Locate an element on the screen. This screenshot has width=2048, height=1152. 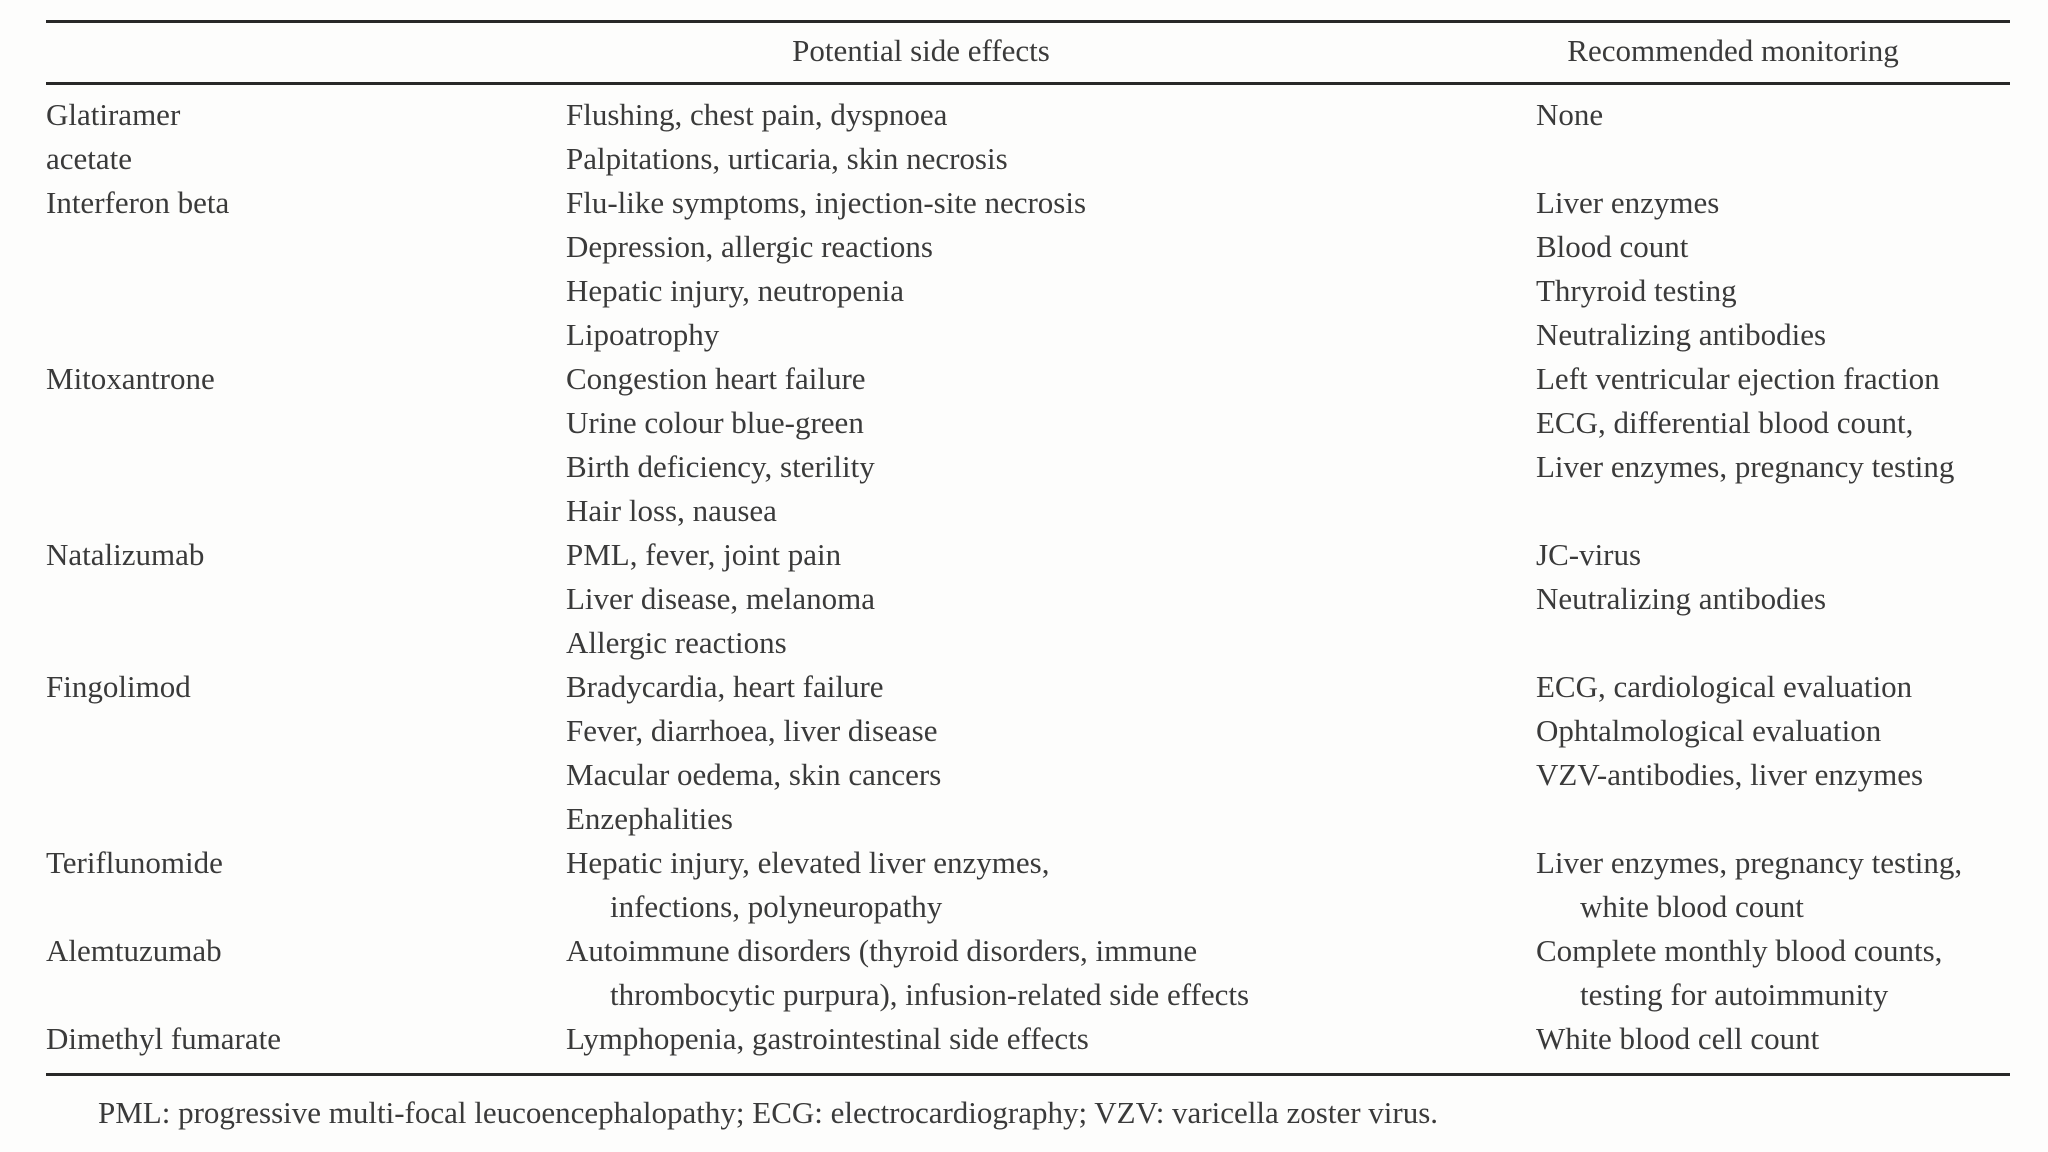
side-effects-line: infections, polyneuropathy is located at coordinates (776, 906).